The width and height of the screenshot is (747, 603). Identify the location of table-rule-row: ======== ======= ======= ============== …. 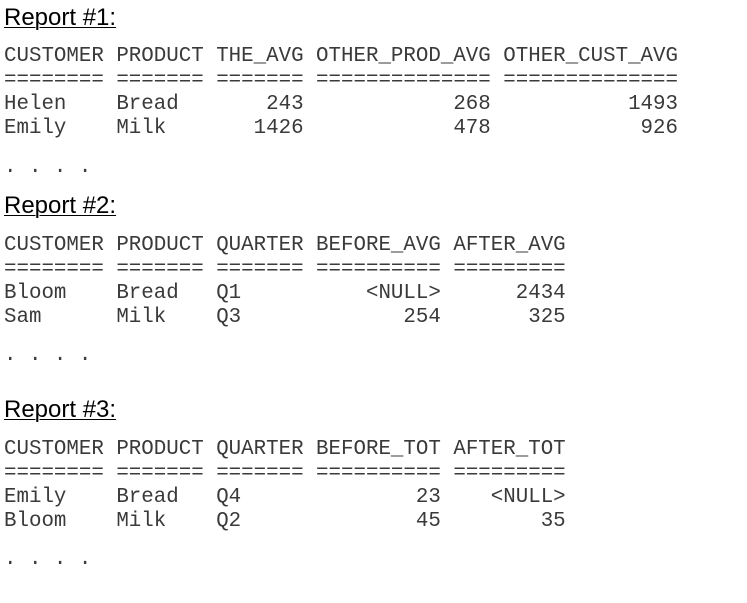
(341, 81).